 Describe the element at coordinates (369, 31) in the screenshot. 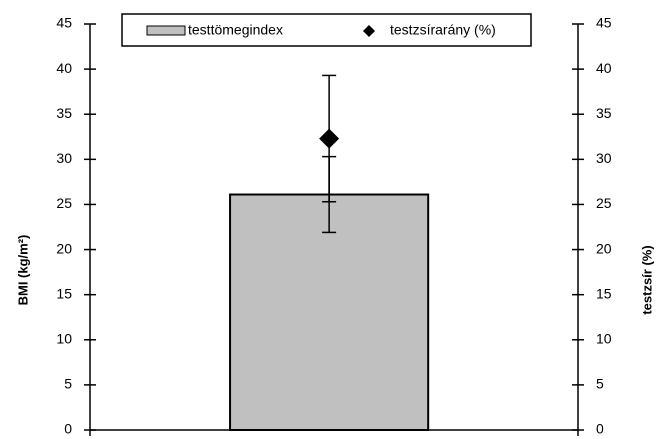

I see `legend-marker` at that location.